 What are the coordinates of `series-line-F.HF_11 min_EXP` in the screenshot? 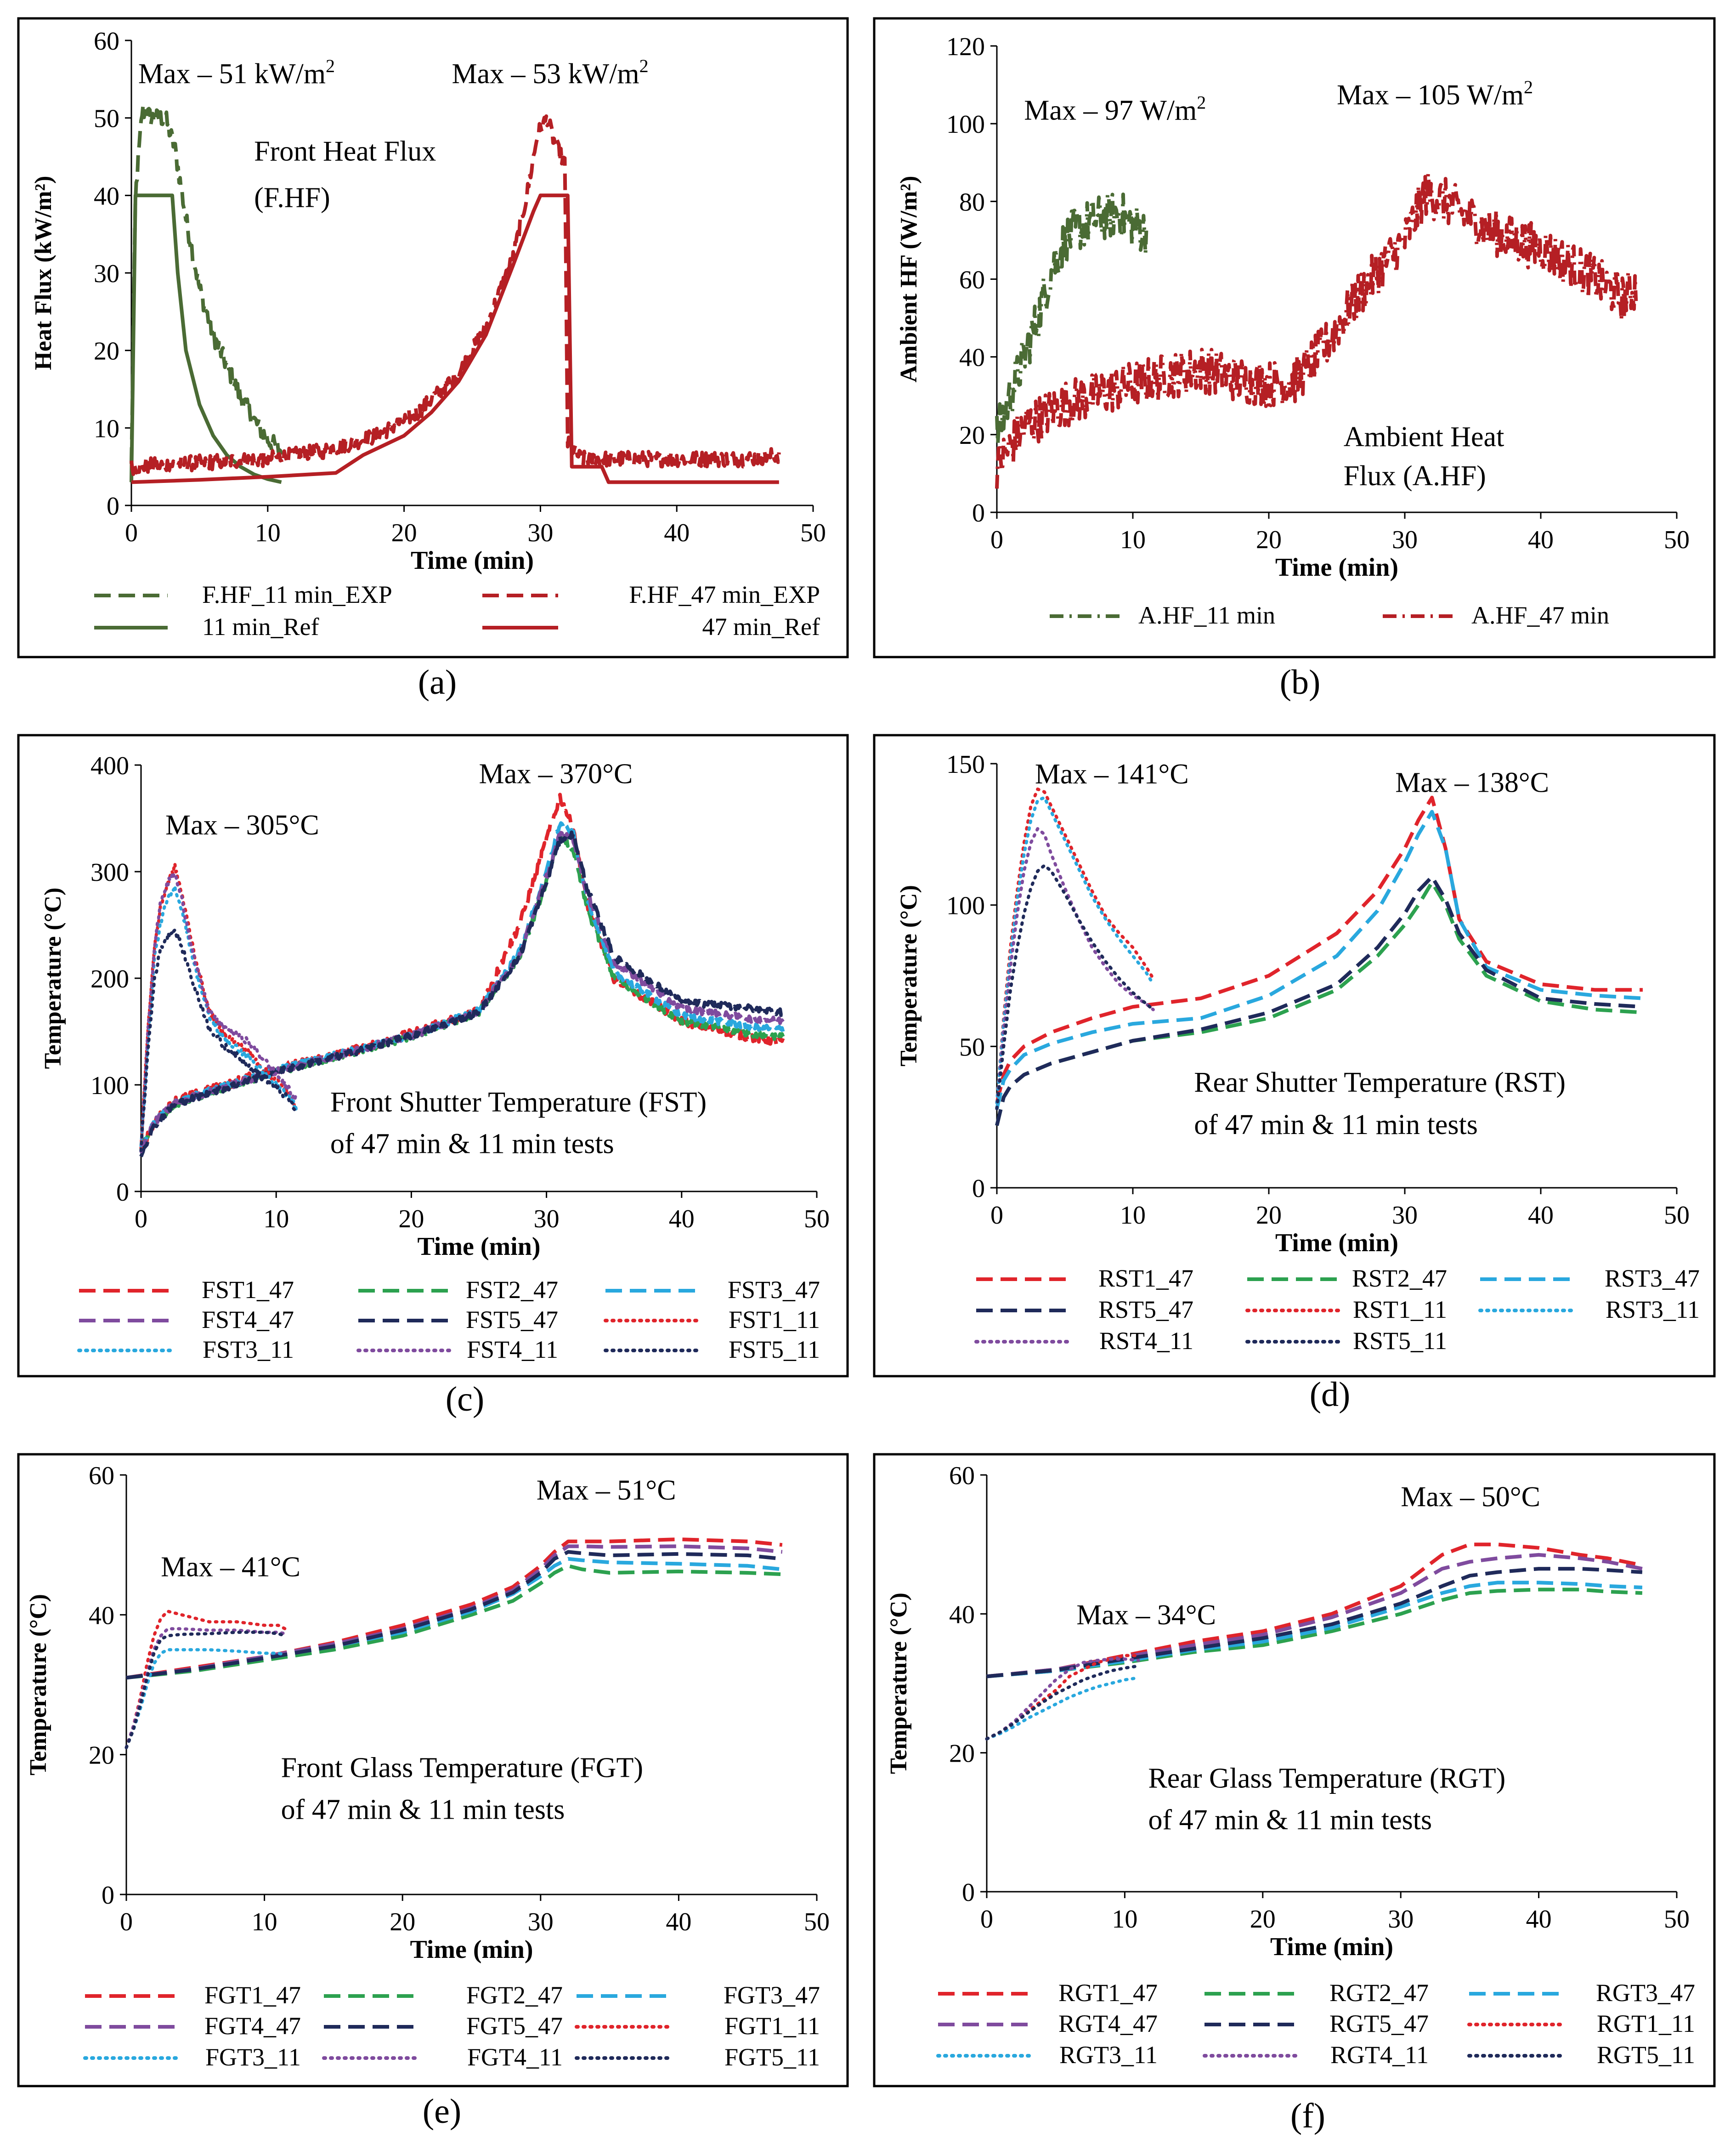 It's located at (206, 283).